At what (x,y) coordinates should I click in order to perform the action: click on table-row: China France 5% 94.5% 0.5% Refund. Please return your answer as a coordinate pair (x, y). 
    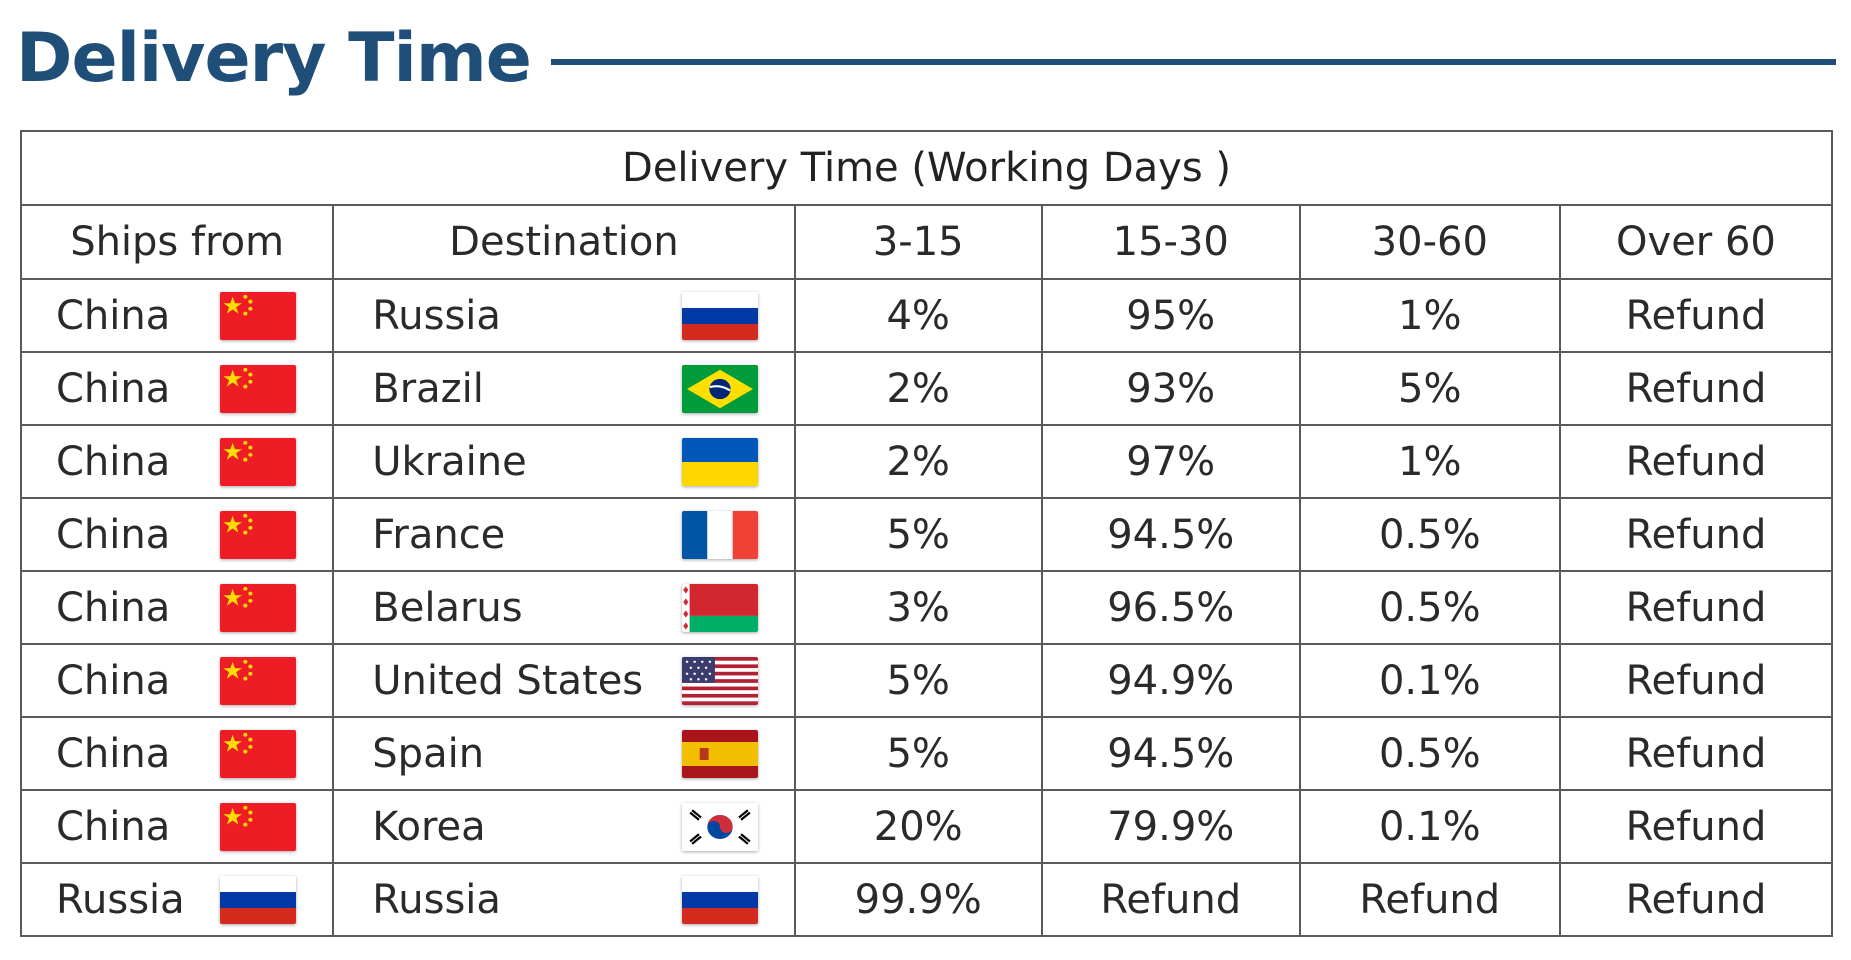
    Looking at the image, I should click on (926, 534).